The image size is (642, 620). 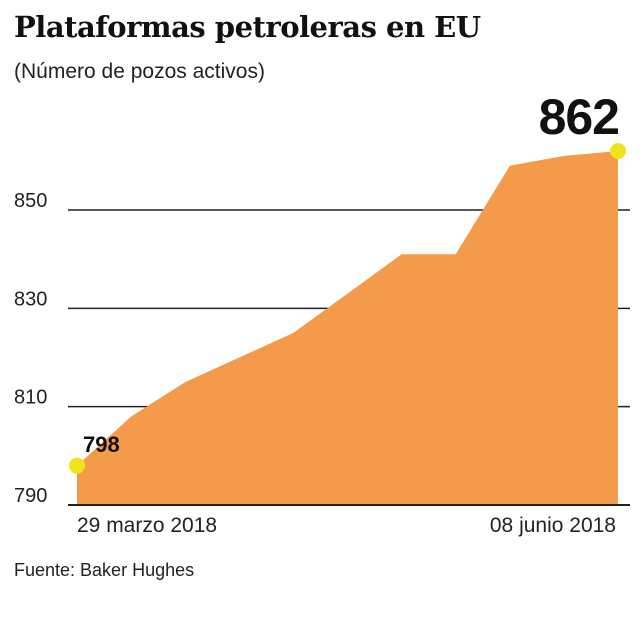 I want to click on x-start-label: 29 marzo 2018, so click(x=147, y=525).